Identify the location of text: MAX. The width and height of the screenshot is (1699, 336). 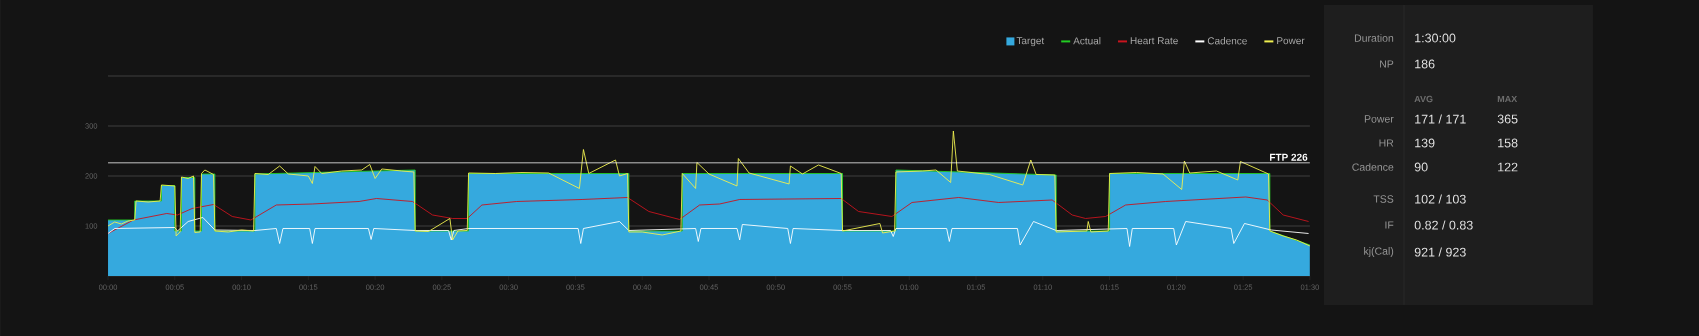
(1507, 99).